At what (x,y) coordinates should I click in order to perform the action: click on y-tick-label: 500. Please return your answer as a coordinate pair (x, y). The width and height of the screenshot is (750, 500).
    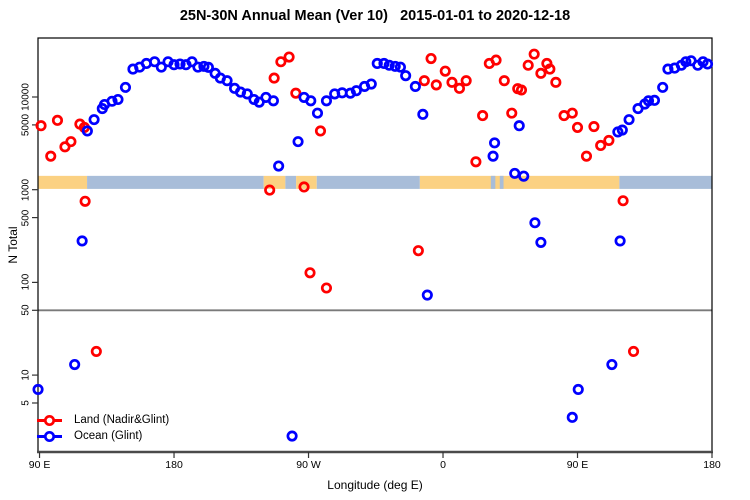
    Looking at the image, I should click on (26, 217).